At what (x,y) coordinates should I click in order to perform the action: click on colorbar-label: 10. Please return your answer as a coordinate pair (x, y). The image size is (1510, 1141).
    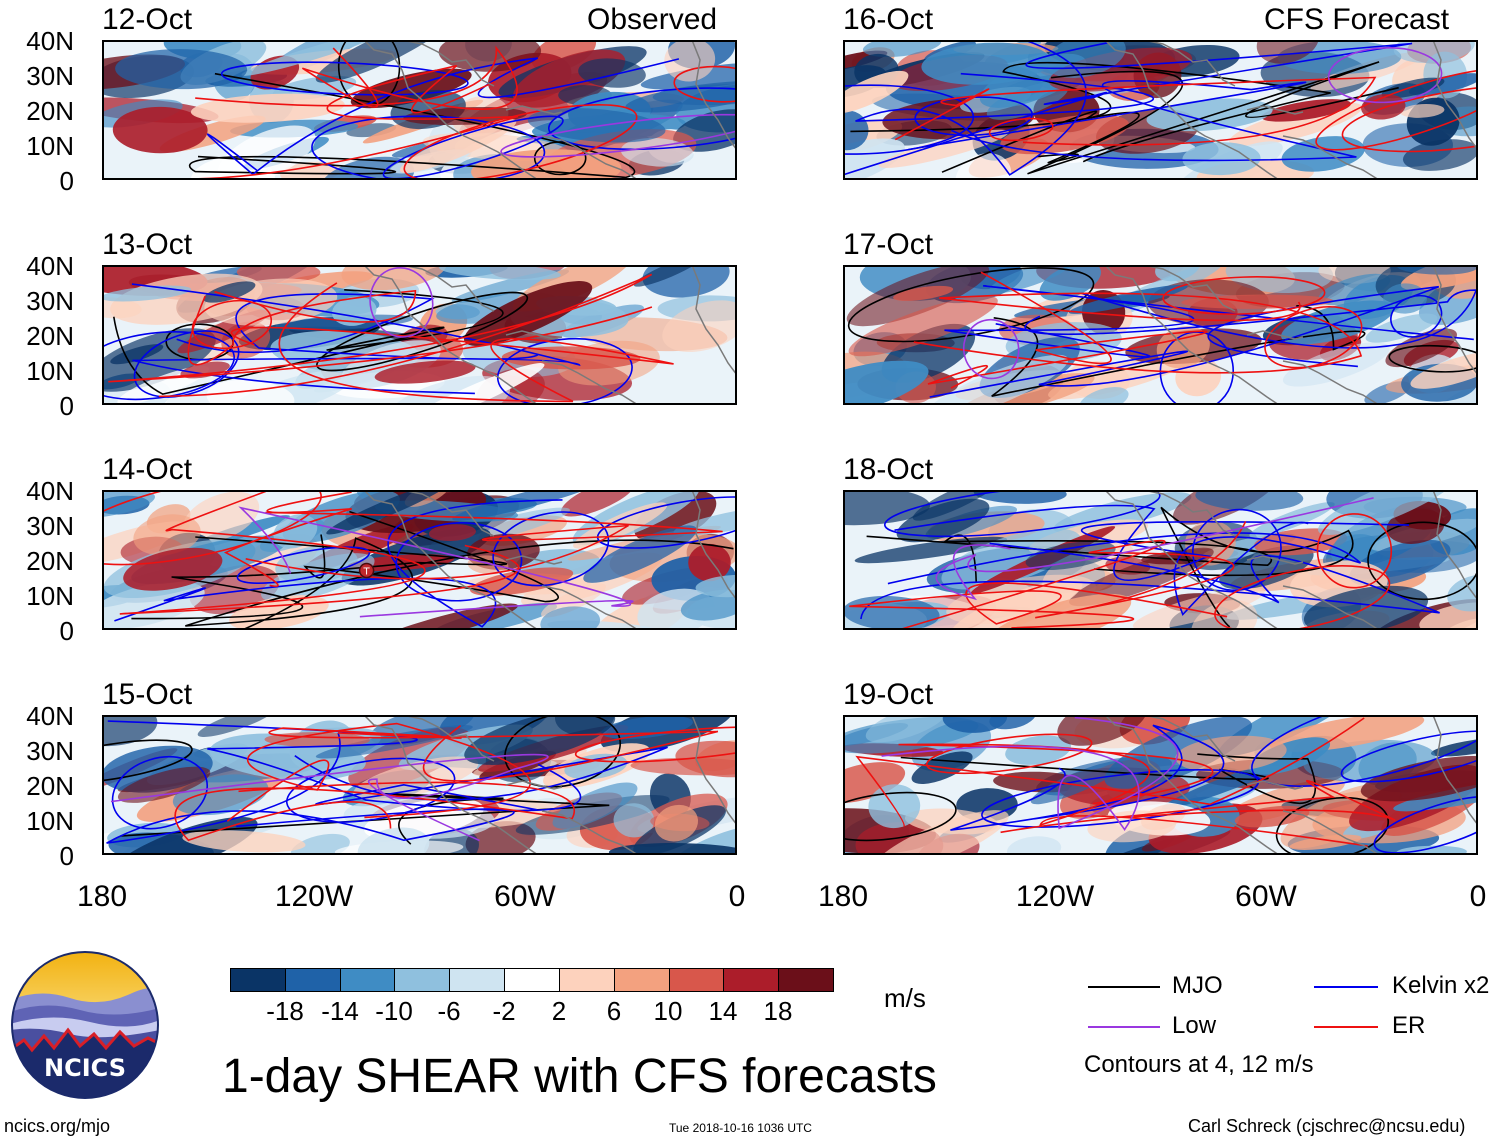
    Looking at the image, I should click on (668, 1011).